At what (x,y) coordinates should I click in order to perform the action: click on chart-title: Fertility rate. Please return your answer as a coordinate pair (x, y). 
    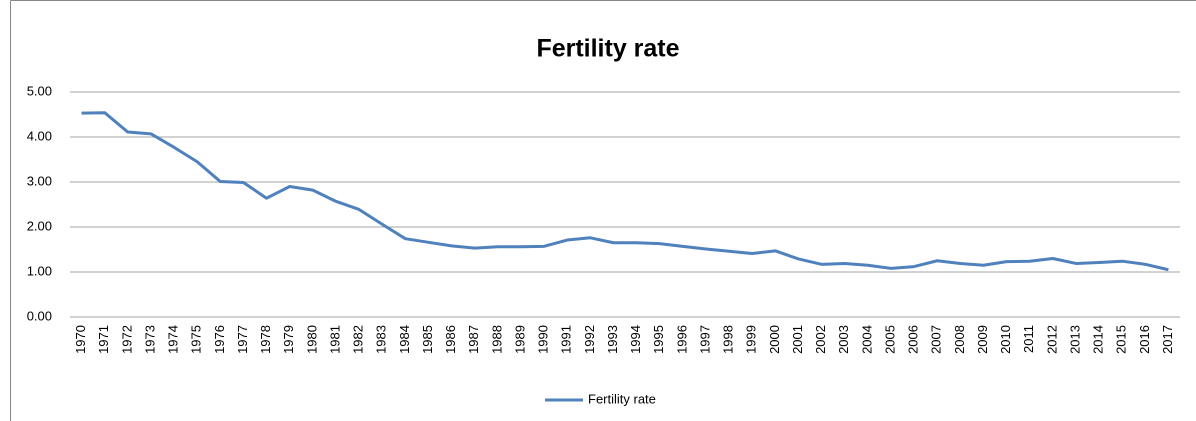
    Looking at the image, I should click on (607, 49).